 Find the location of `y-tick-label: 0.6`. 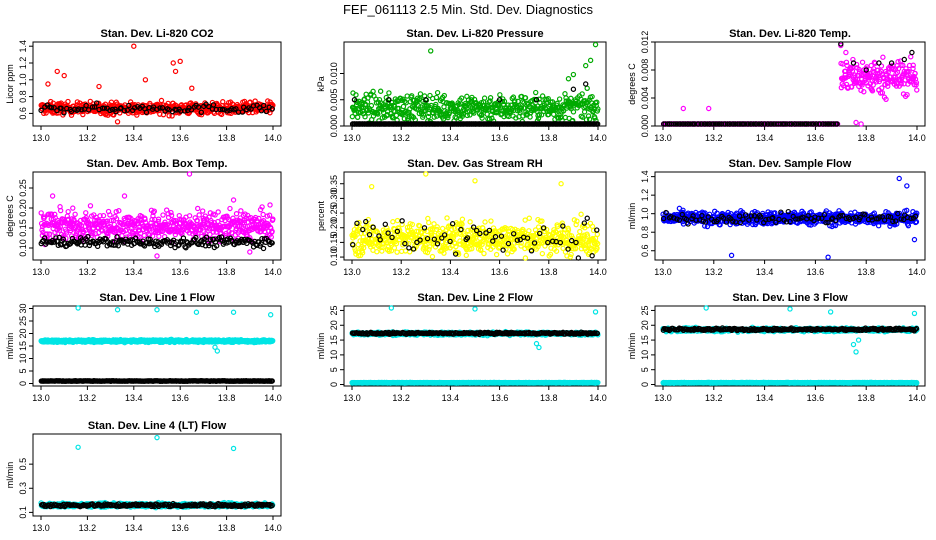

y-tick-label: 0.6 is located at coordinates (23, 113).